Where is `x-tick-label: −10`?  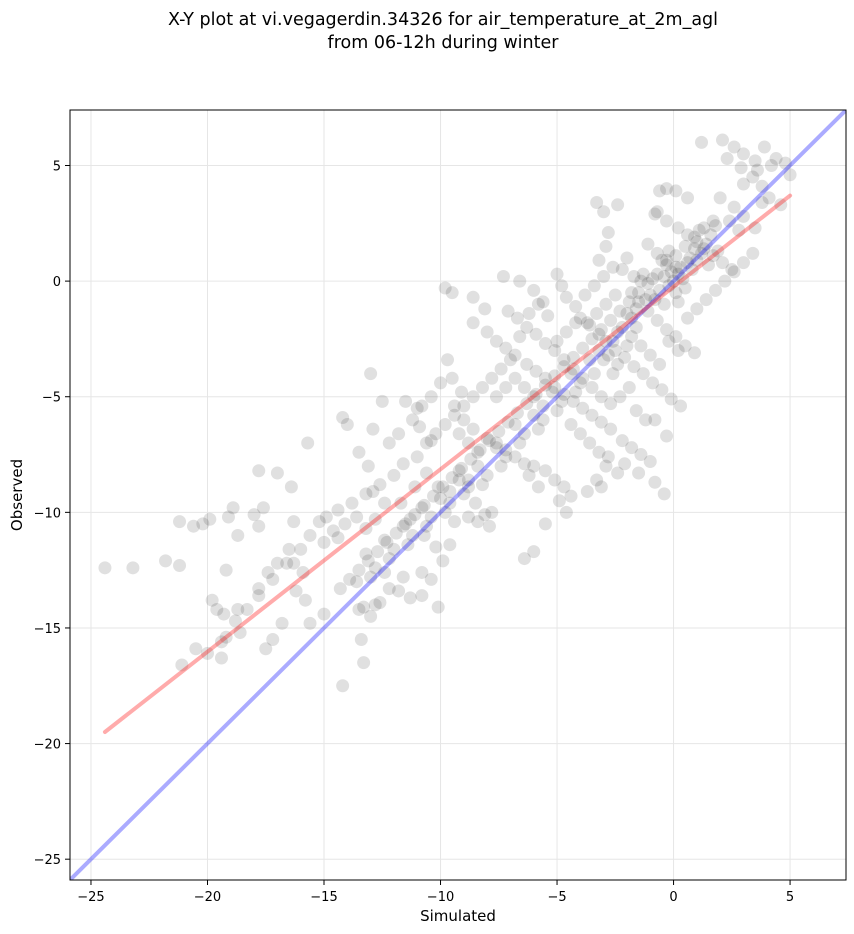
x-tick-label: −10 is located at coordinates (440, 897).